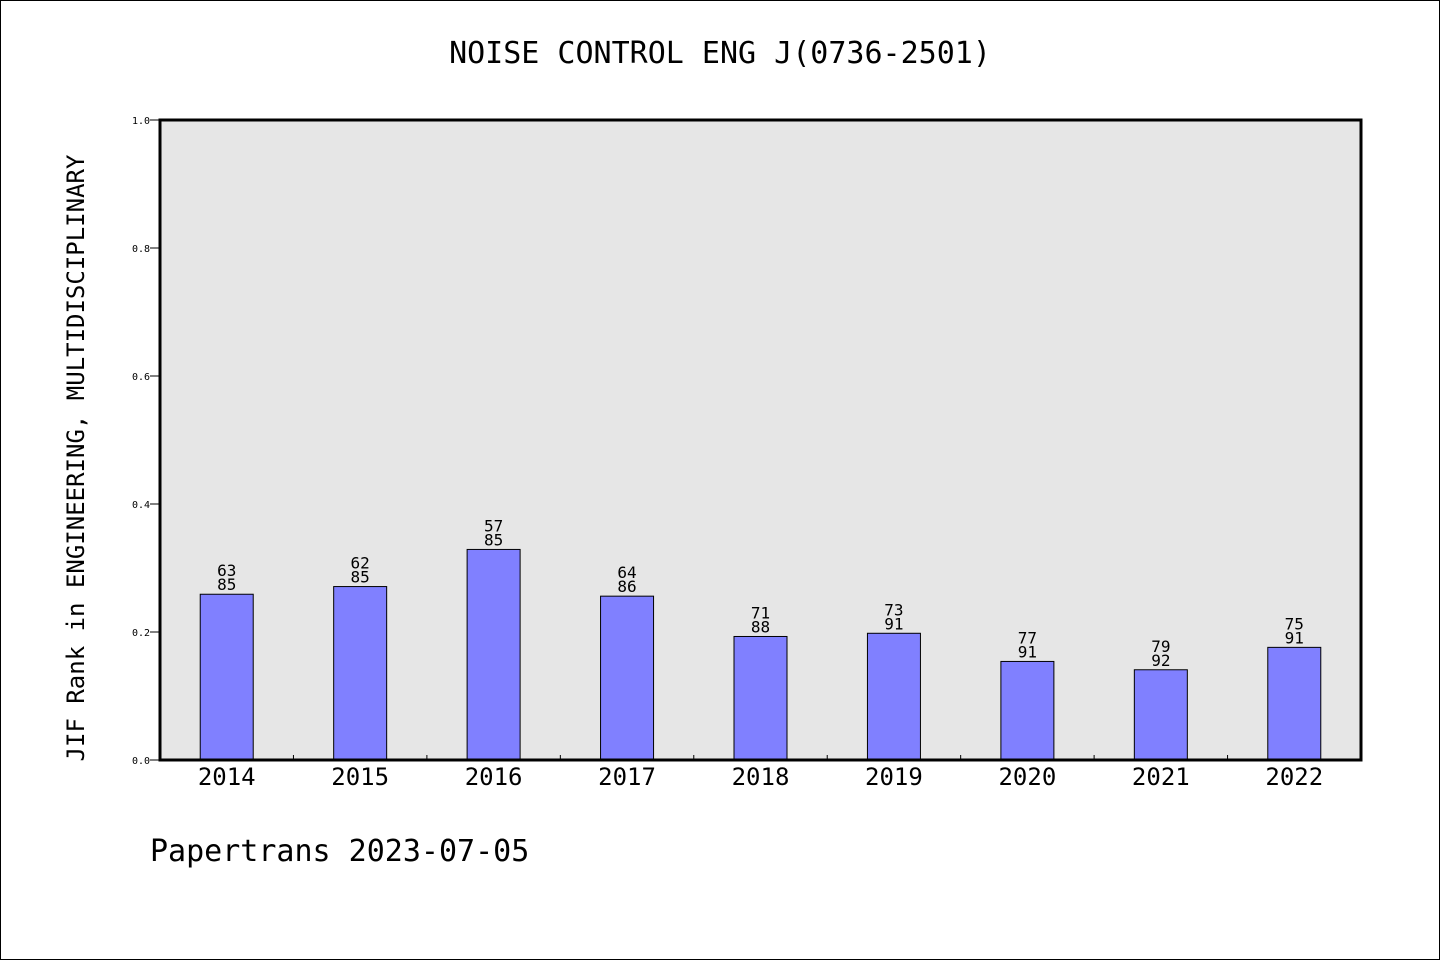 The width and height of the screenshot is (1440, 960). I want to click on y-tick-label: 0.0, so click(141, 761).